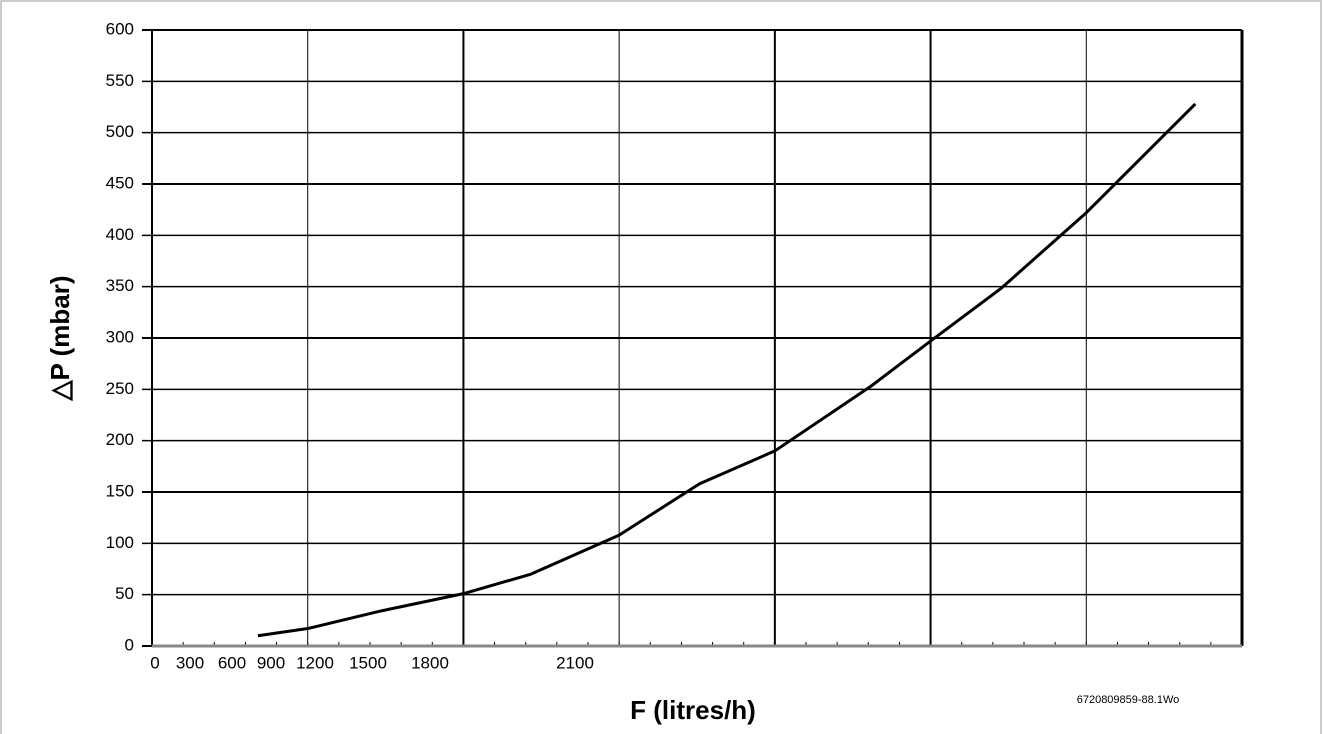  What do you see at coordinates (120, 285) in the screenshot?
I see `y-tick-label: 350` at bounding box center [120, 285].